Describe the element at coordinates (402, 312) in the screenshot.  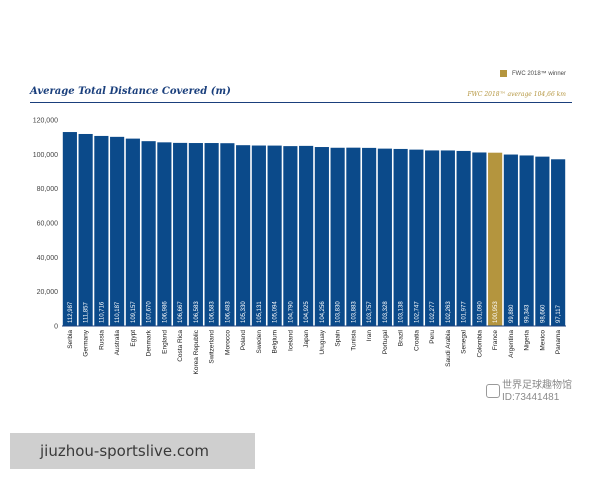
I see `bar-value-label: 103,138` at that location.